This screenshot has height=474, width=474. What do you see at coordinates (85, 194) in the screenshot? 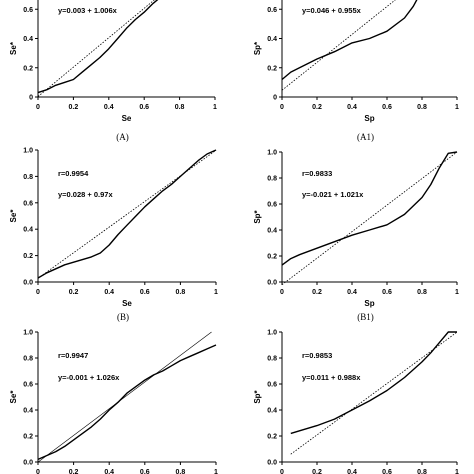
I see `annotation-text: y=0.028 + 0.97x` at bounding box center [85, 194].